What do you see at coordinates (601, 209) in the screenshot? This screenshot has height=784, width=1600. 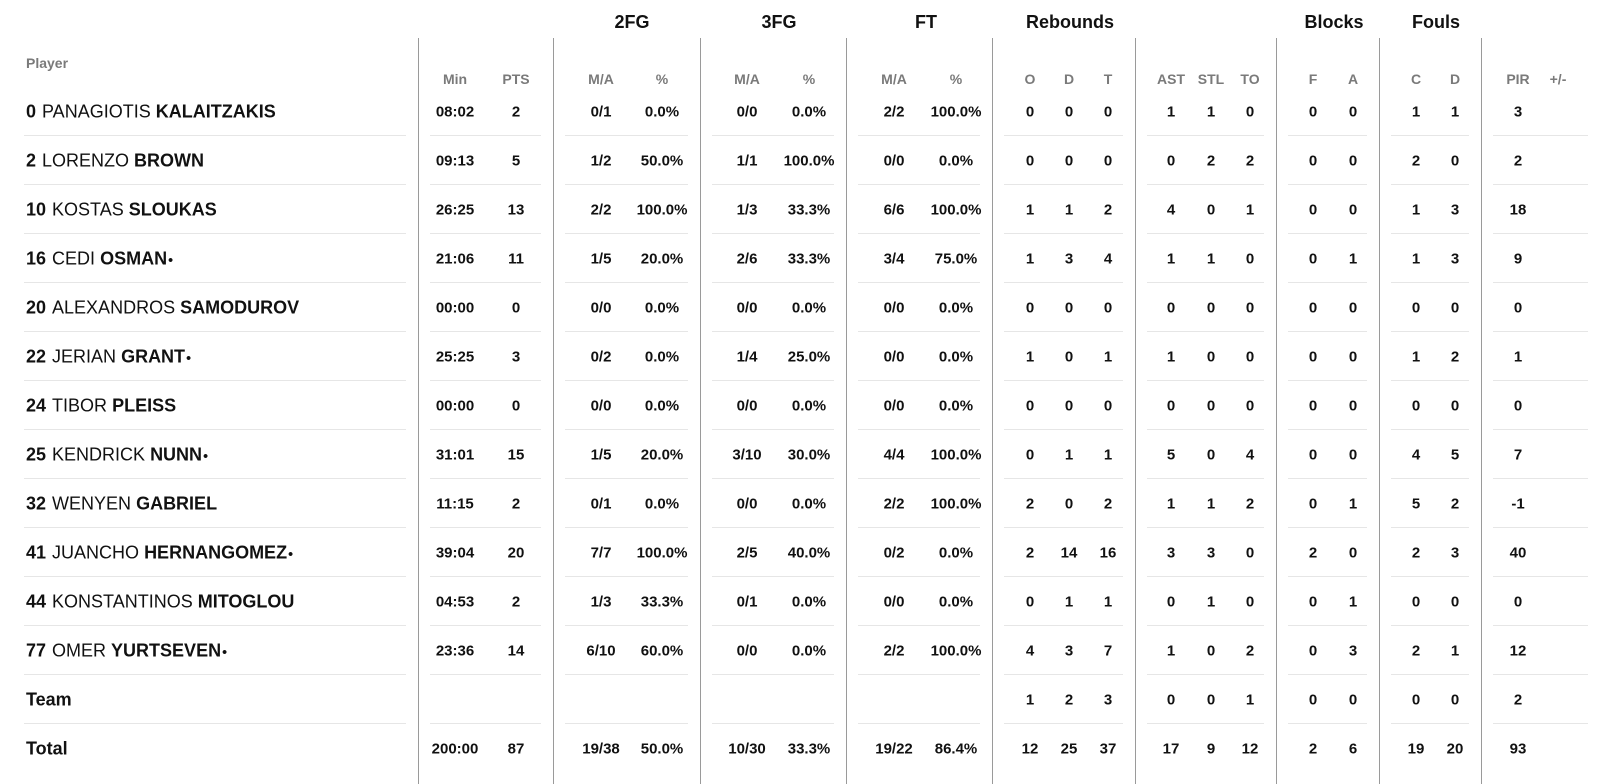 I see `stat-cell: 2/2` at bounding box center [601, 209].